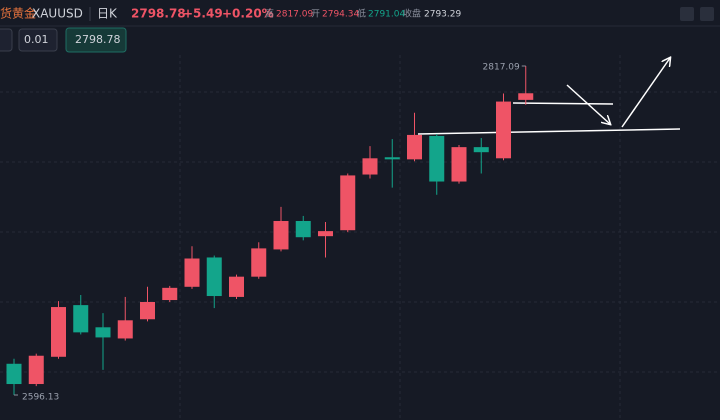 The width and height of the screenshot is (720, 420). Describe the element at coordinates (40, 398) in the screenshot. I see `low-label: 2596.13` at that location.